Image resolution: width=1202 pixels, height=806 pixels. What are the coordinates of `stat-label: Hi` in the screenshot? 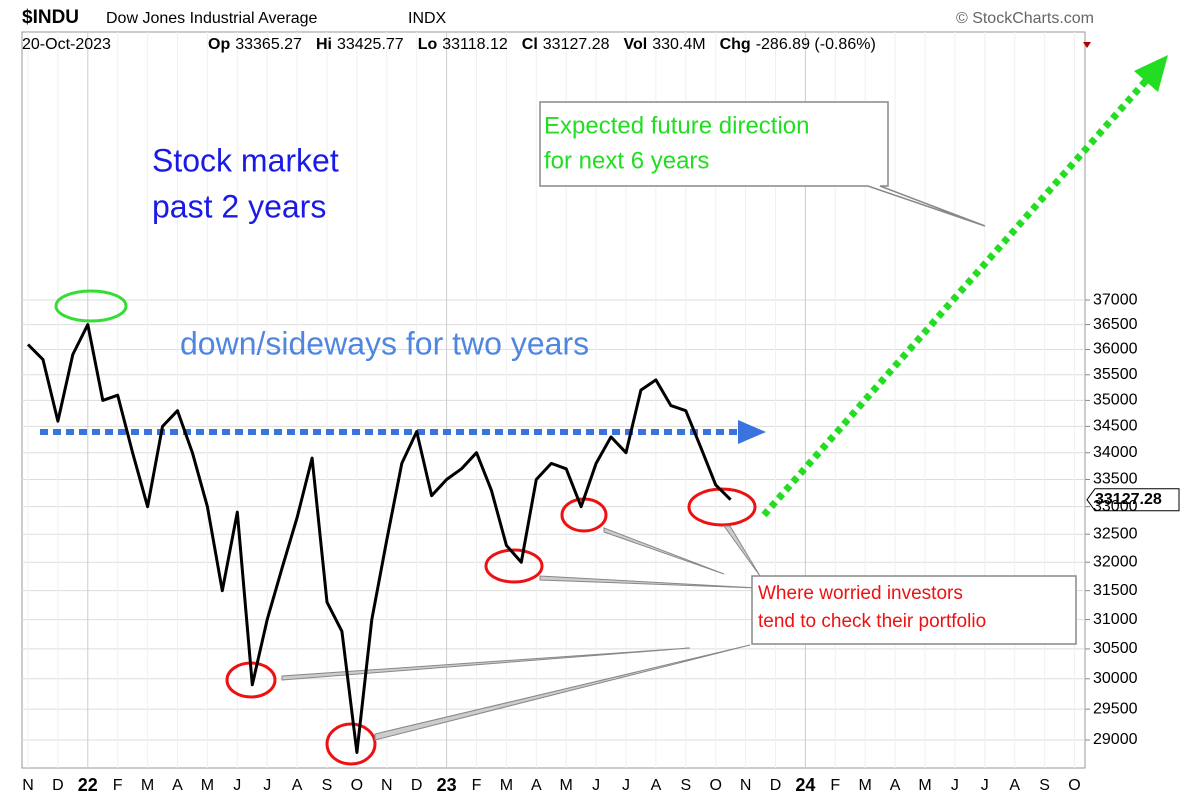 It's located at (324, 44).